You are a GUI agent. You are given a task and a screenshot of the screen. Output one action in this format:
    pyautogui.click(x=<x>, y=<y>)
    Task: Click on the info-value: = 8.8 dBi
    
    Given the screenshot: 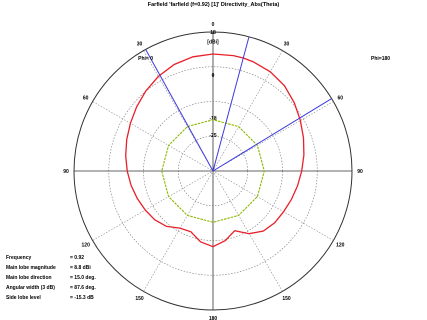 What is the action you would take?
    pyautogui.click(x=80, y=268)
    